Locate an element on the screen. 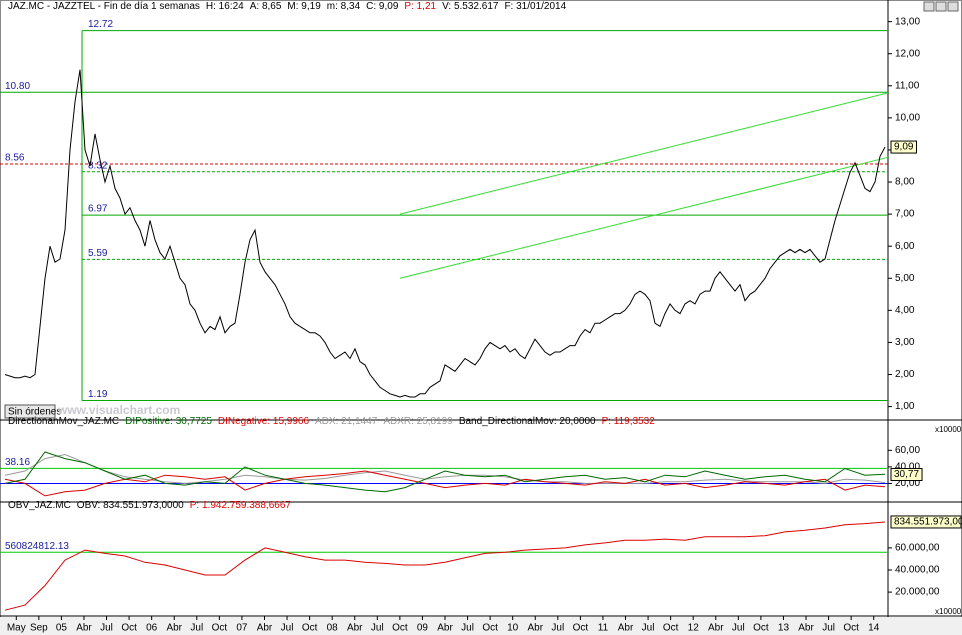 The height and width of the screenshot is (635, 962). title-item: P: 1.942.759.388,6667 is located at coordinates (241, 505).